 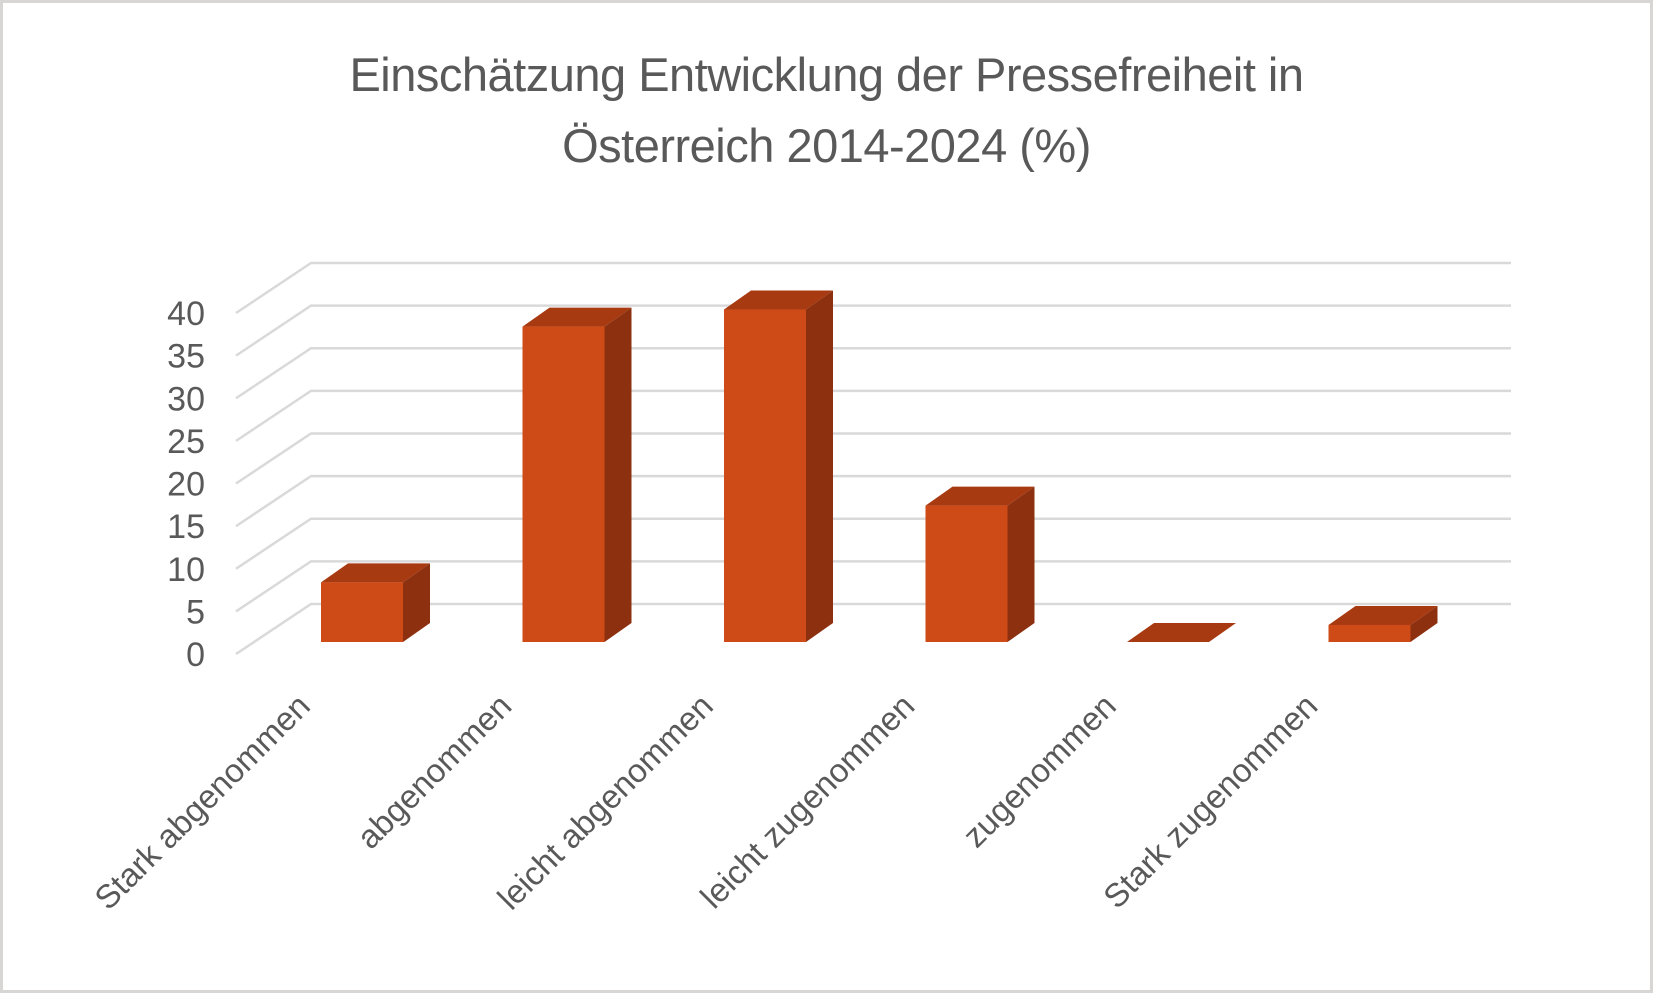 I want to click on bar-abgenommen, so click(x=563, y=484).